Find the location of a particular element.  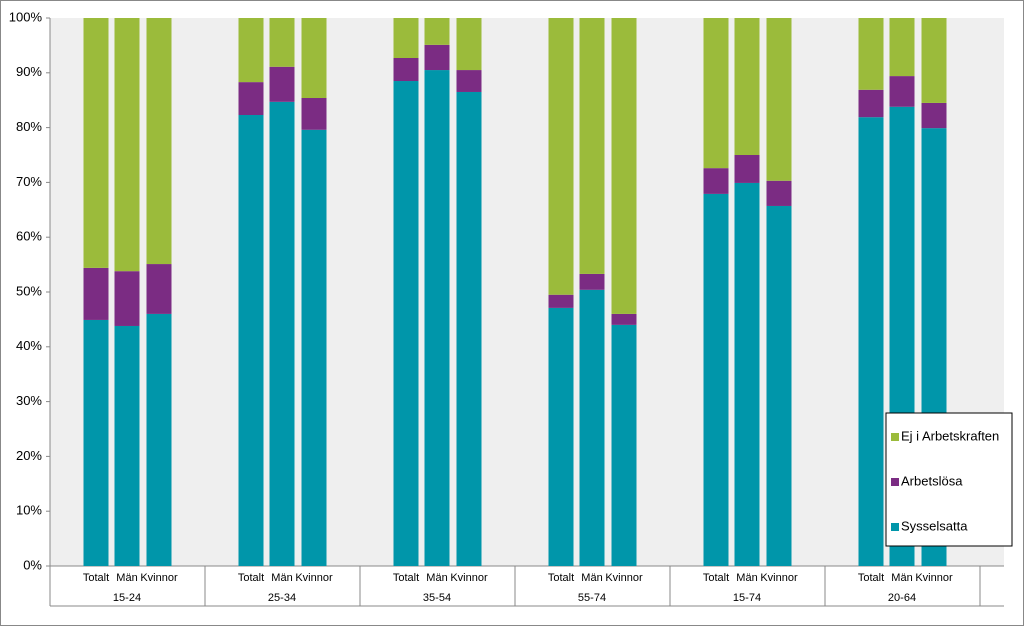

group-label: 55-74 is located at coordinates (592, 598).